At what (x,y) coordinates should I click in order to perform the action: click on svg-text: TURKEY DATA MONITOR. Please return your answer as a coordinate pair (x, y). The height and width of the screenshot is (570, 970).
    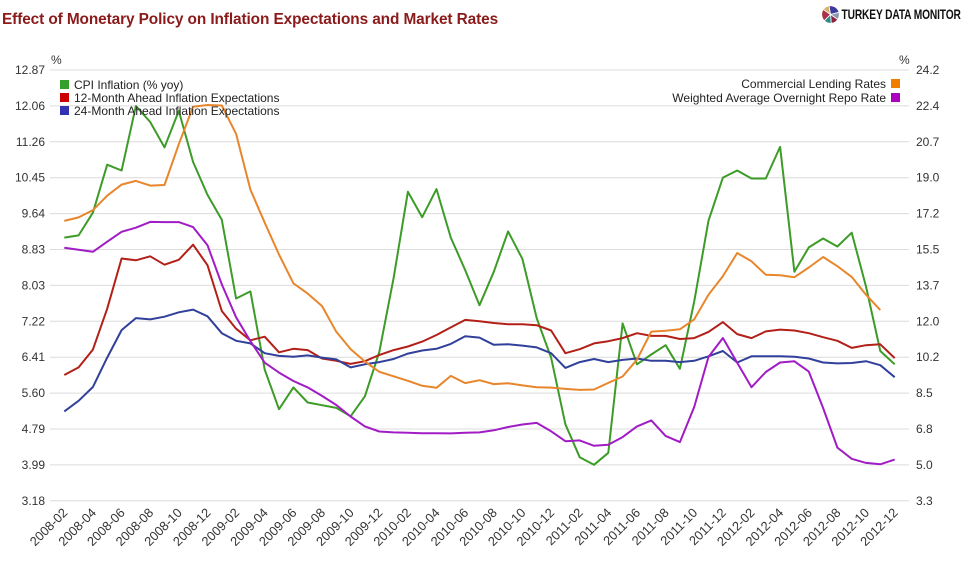
    Looking at the image, I should click on (902, 14).